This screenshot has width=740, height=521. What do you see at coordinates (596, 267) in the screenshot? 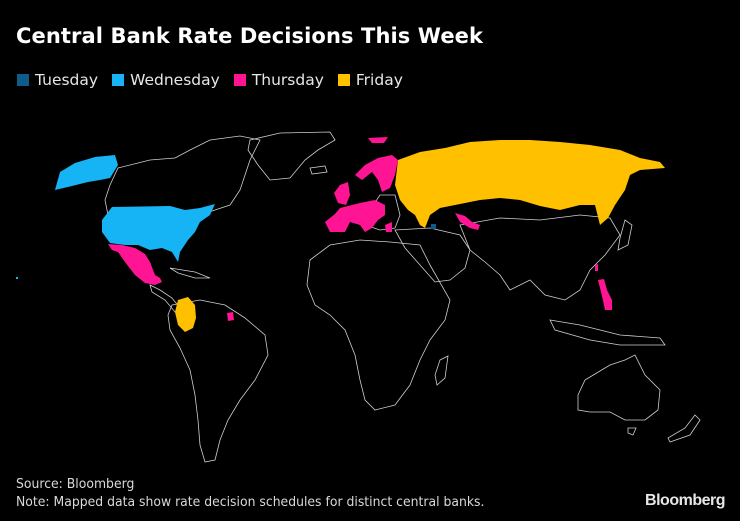
I see `region-taiwan` at bounding box center [596, 267].